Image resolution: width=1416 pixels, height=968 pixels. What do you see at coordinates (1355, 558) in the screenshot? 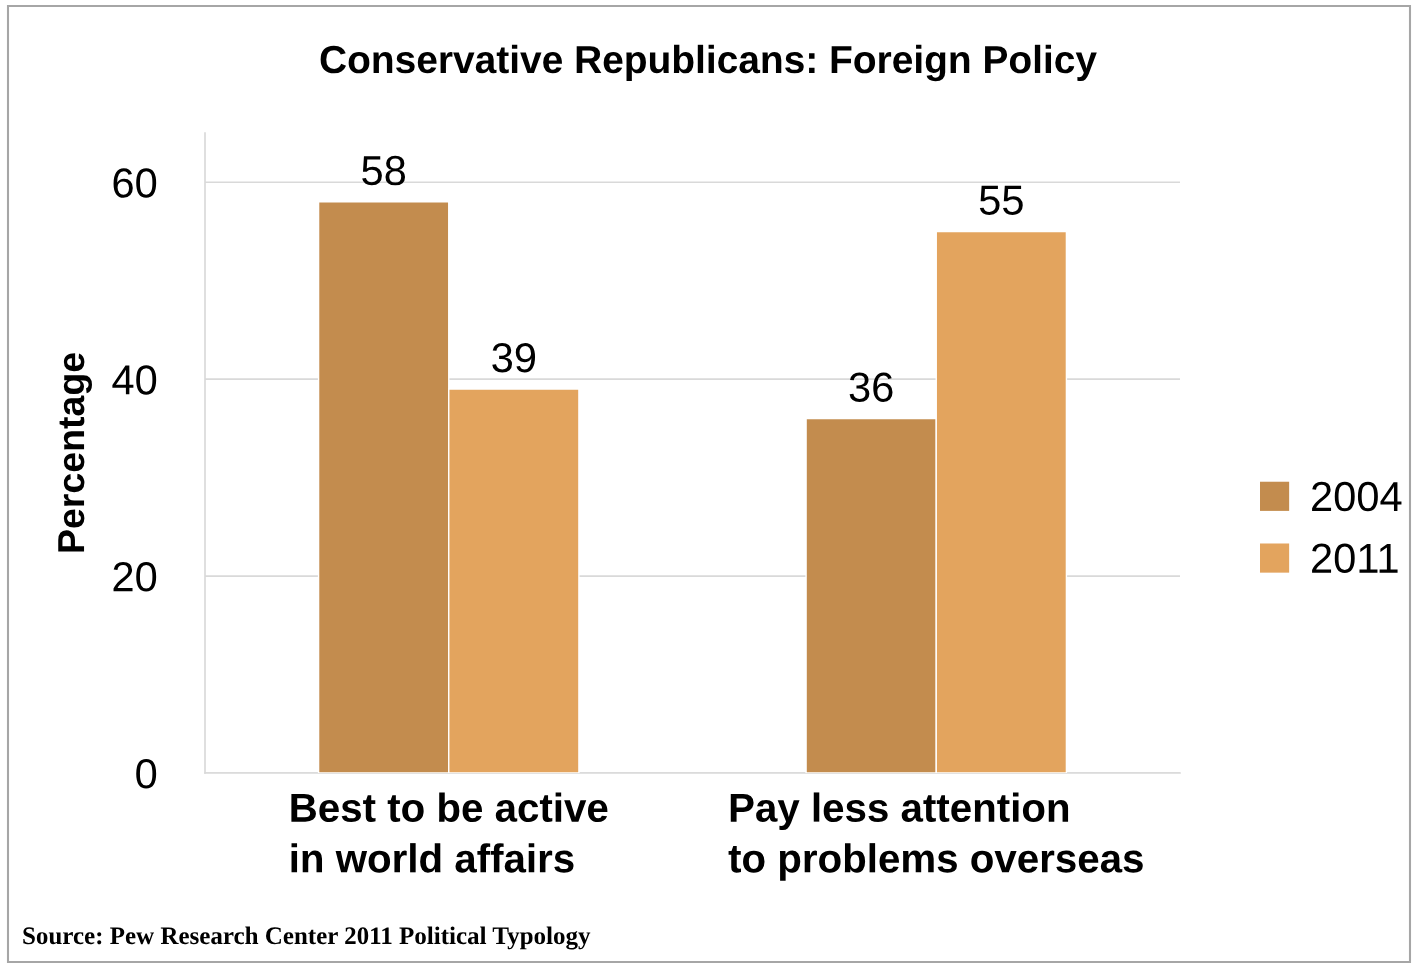
I see `legend-label: 2011` at bounding box center [1355, 558].